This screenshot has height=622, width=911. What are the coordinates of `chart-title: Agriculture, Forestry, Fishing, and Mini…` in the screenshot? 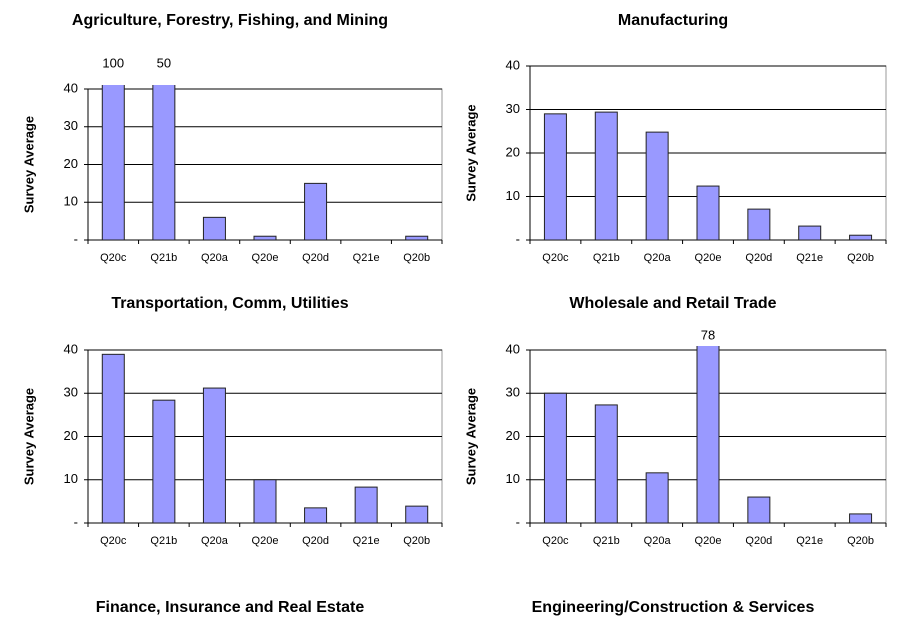 It's located at (230, 20).